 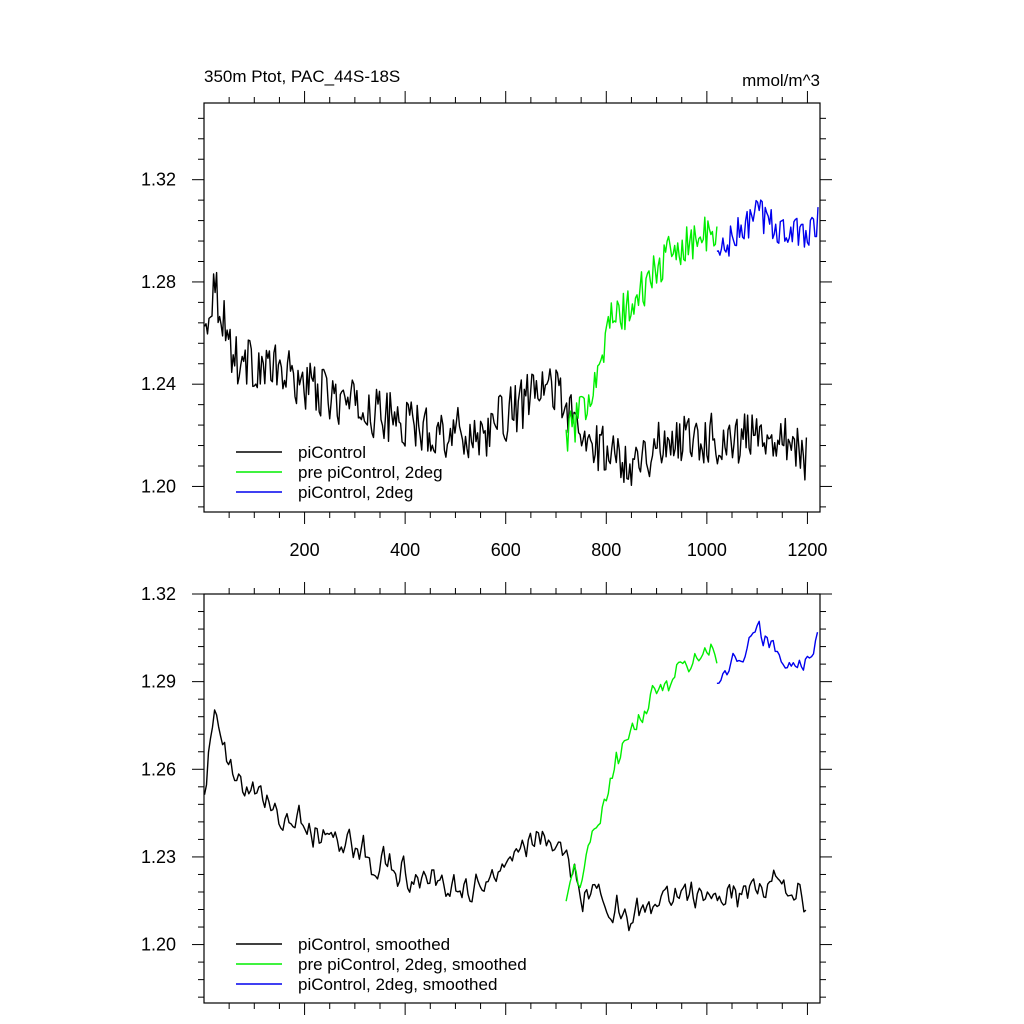 I want to click on y-tick-label: 1.28, so click(x=158, y=282).